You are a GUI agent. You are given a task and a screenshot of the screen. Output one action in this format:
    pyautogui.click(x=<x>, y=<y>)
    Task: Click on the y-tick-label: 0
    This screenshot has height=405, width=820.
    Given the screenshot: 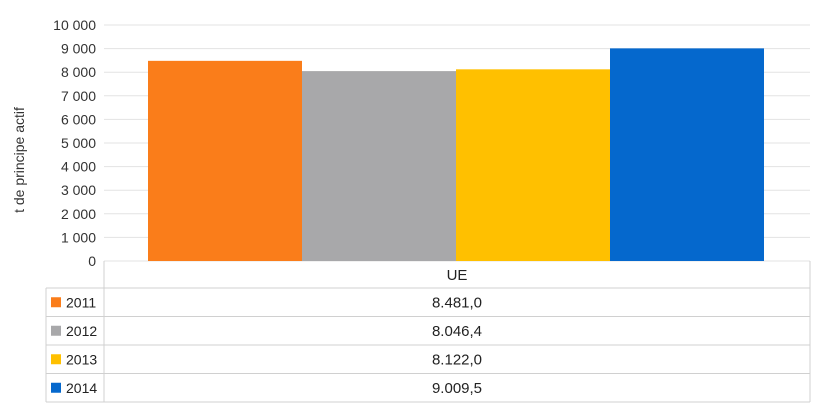 What is the action you would take?
    pyautogui.click(x=92, y=261)
    